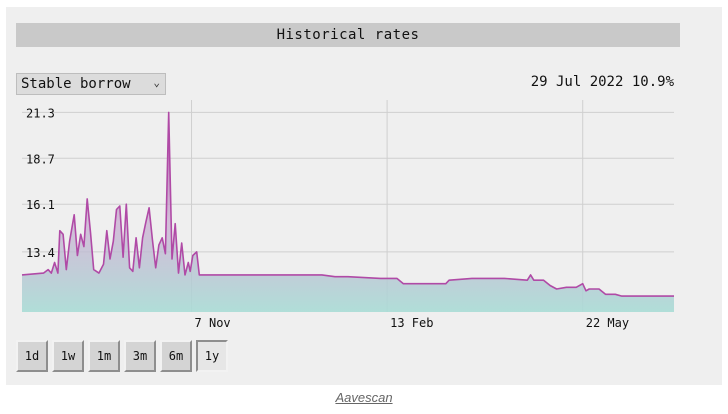 The height and width of the screenshot is (414, 728). I want to click on y-tick-label: 16.1, so click(40, 205).